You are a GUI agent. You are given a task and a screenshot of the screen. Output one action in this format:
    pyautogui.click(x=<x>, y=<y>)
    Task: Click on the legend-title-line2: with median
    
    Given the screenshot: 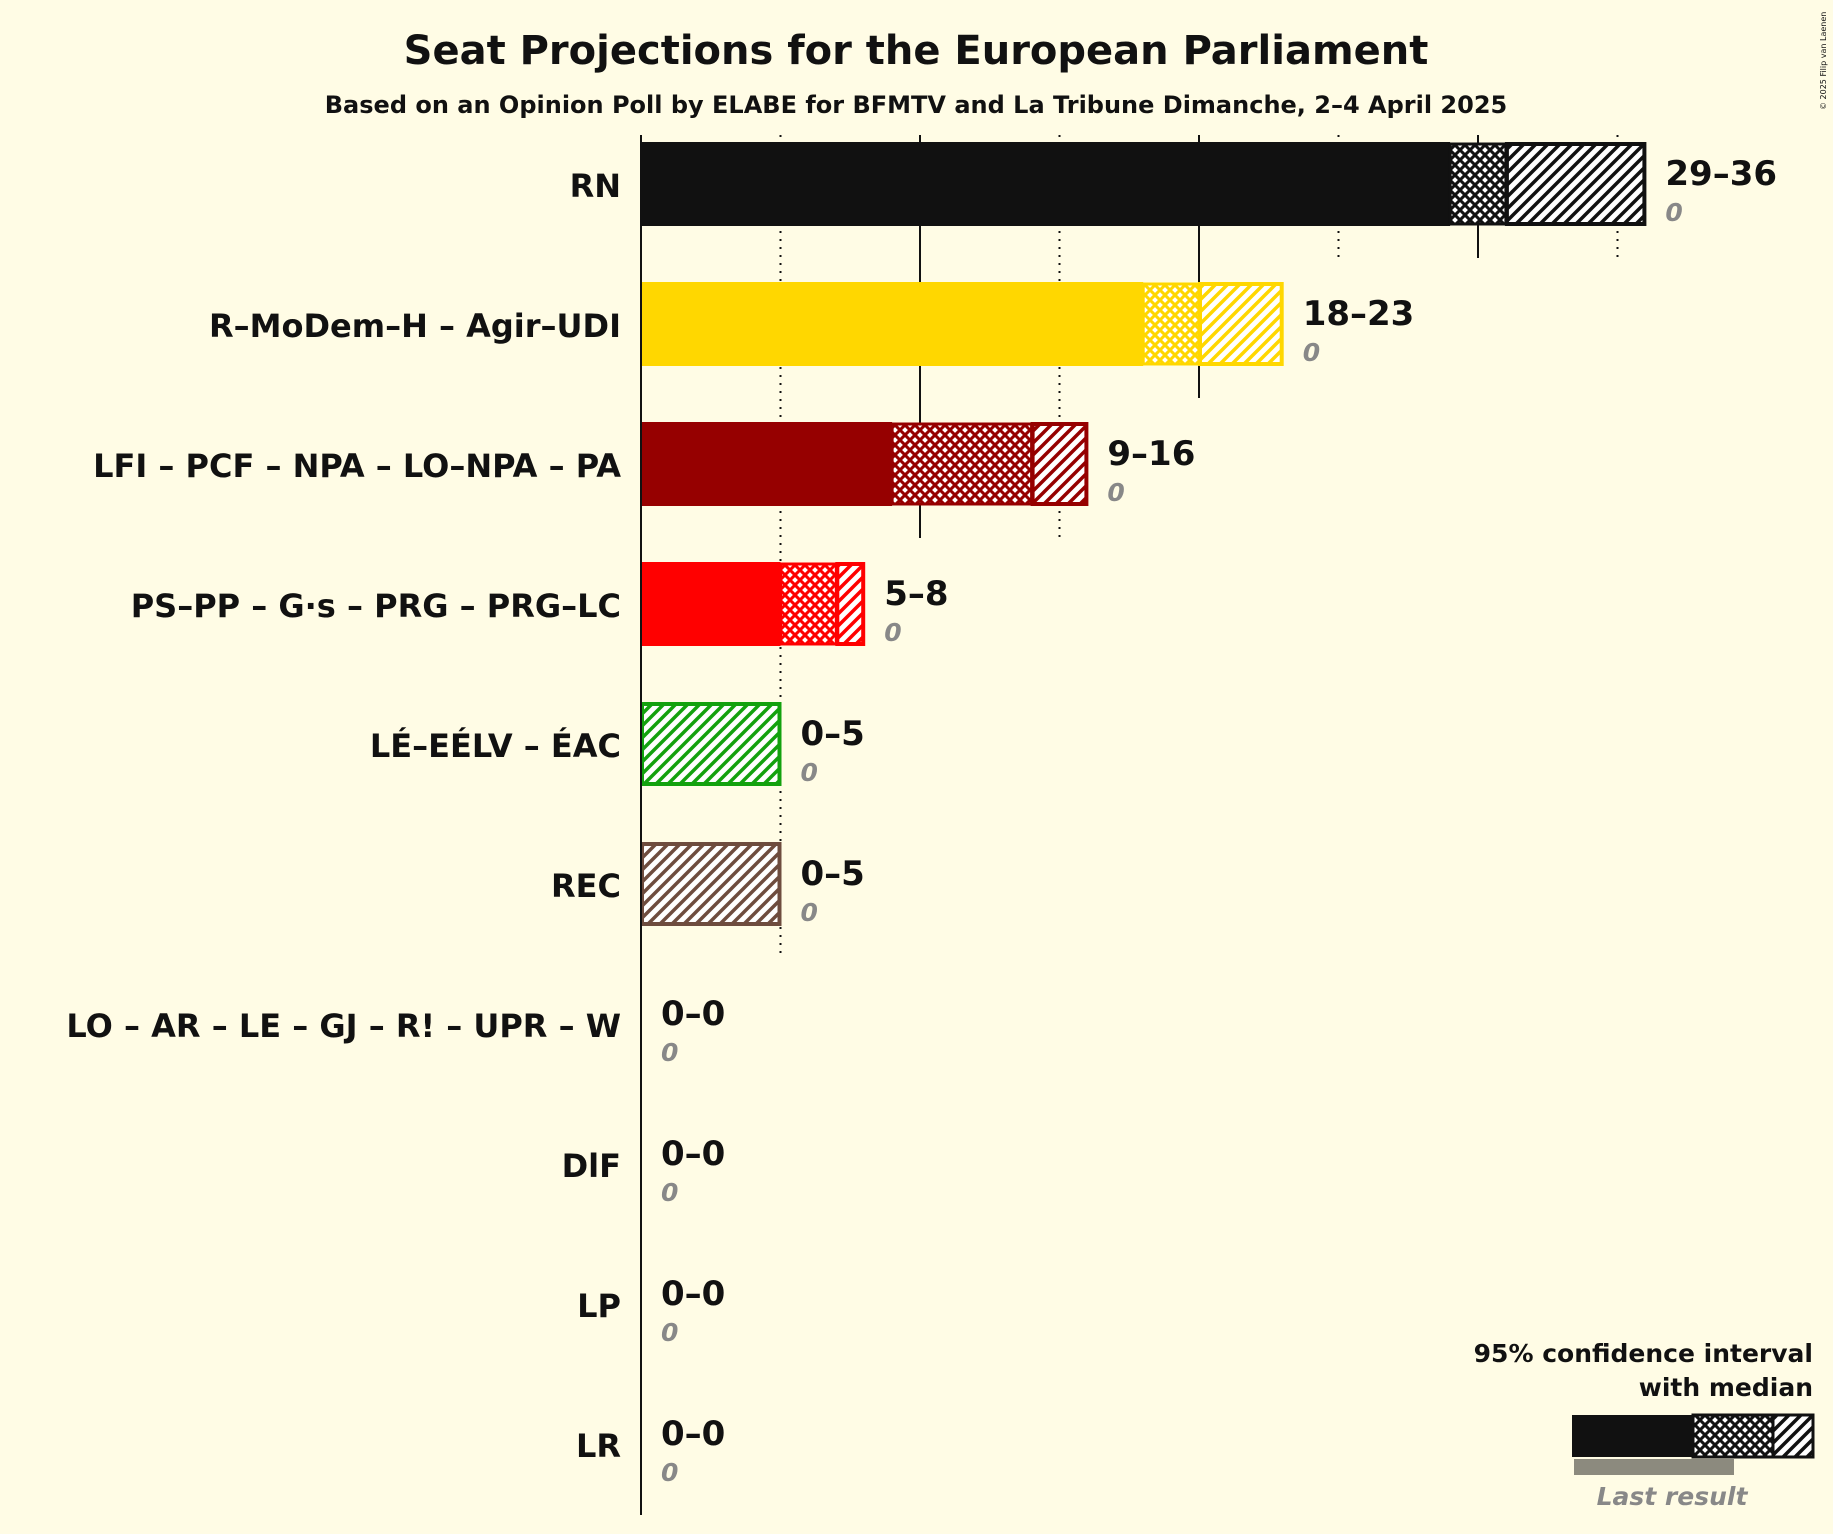 What is the action you would take?
    pyautogui.click(x=1726, y=1387)
    